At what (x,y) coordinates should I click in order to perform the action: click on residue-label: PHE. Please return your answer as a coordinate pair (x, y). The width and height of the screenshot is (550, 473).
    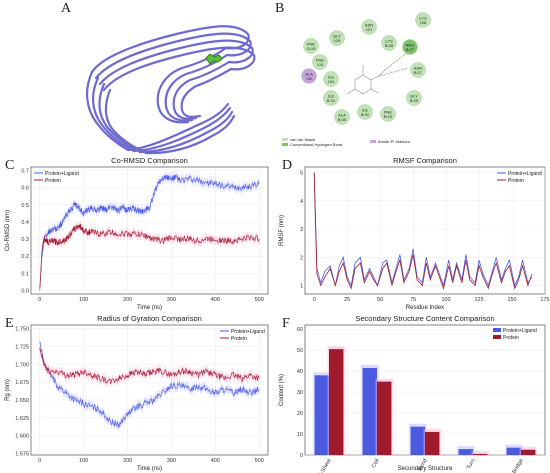
    Looking at the image, I should click on (388, 112).